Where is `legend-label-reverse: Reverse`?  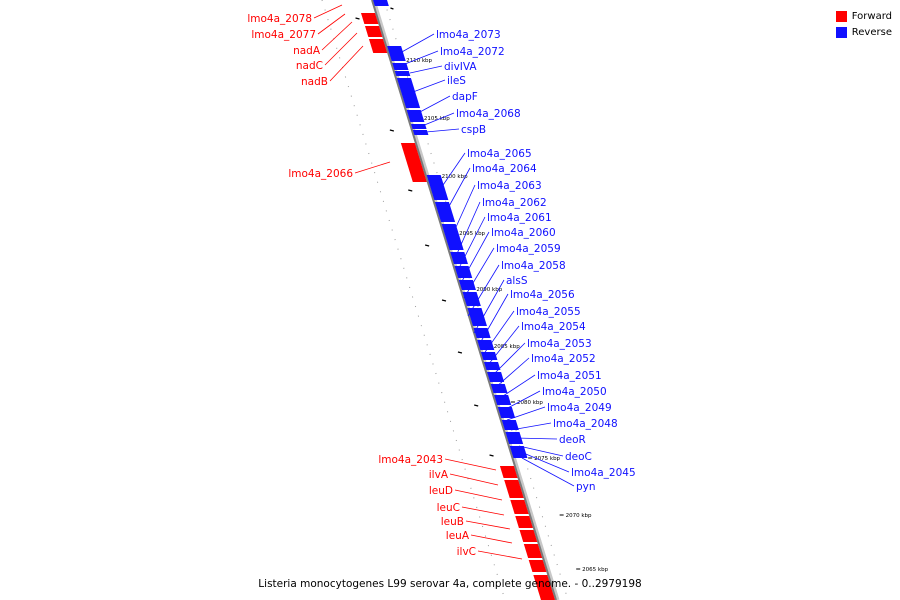 legend-label-reverse: Reverse is located at coordinates (871, 32).